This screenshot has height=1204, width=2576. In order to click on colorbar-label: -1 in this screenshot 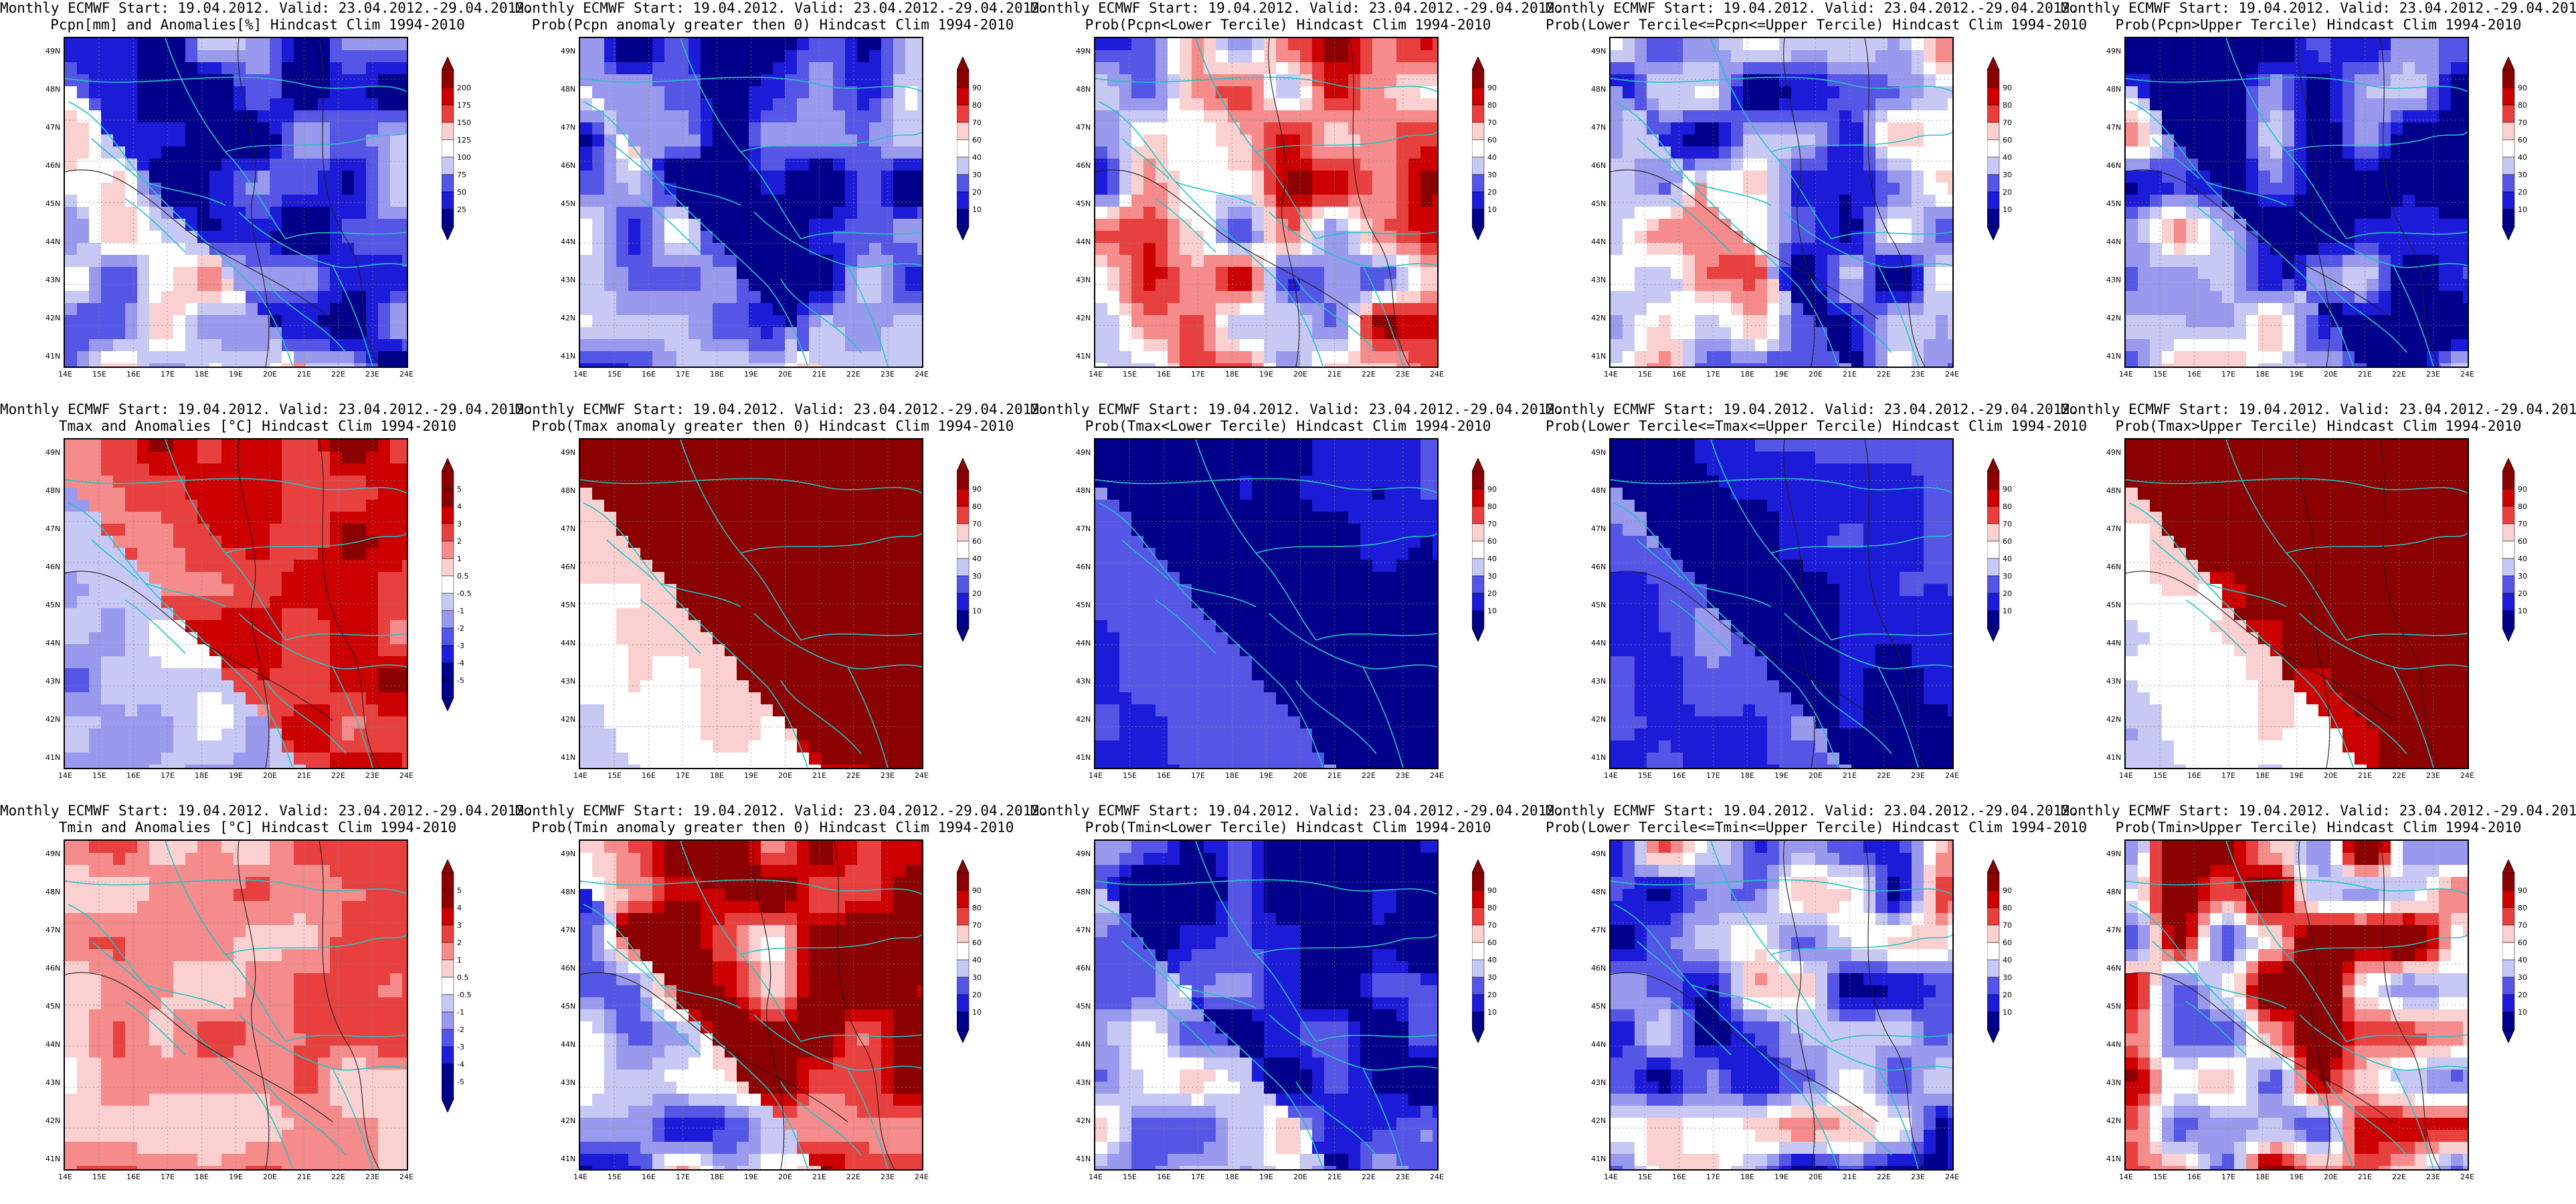, I will do `click(461, 611)`.